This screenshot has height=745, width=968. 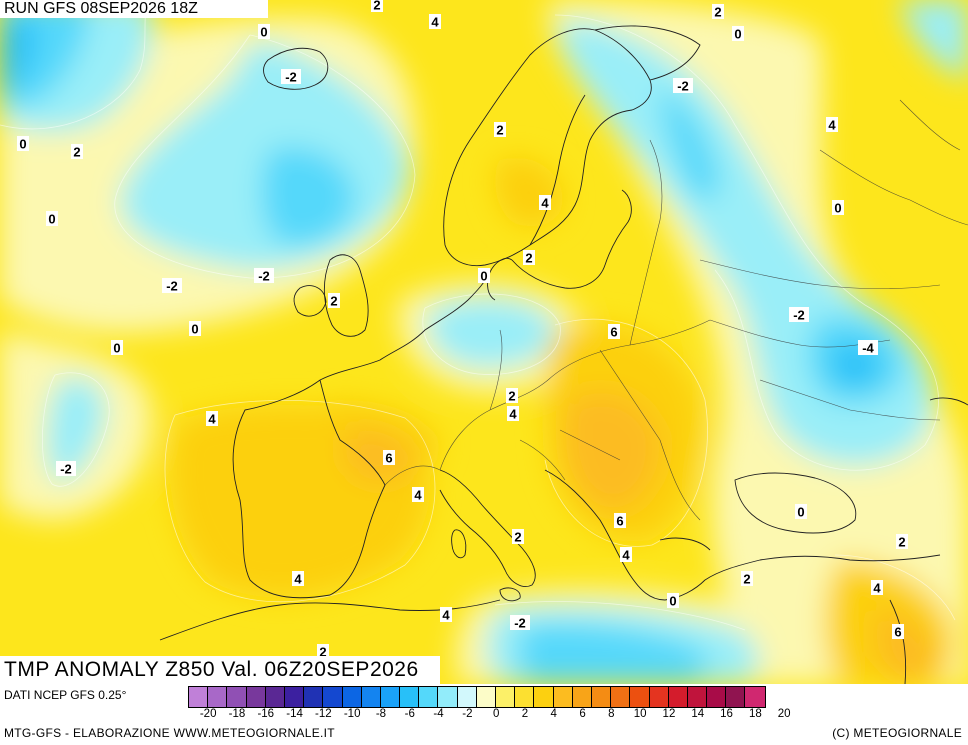 I want to click on color-scale-tick-label: -8, so click(x=381, y=714).